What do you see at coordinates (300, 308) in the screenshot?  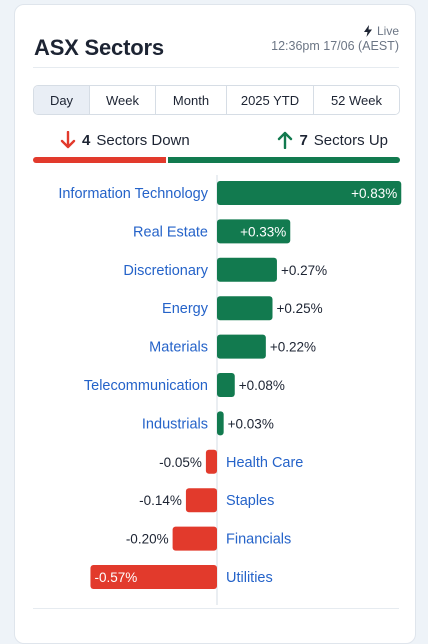 I see `bar-value-label: +0.25%` at bounding box center [300, 308].